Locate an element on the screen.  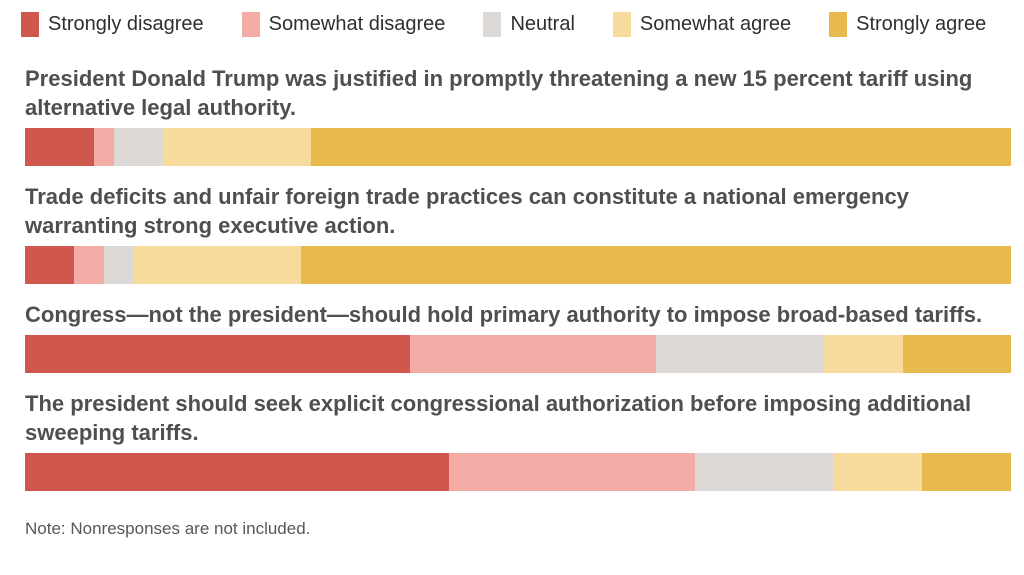
legend-item-strongly-agree: Strongly agree is located at coordinates (907, 24).